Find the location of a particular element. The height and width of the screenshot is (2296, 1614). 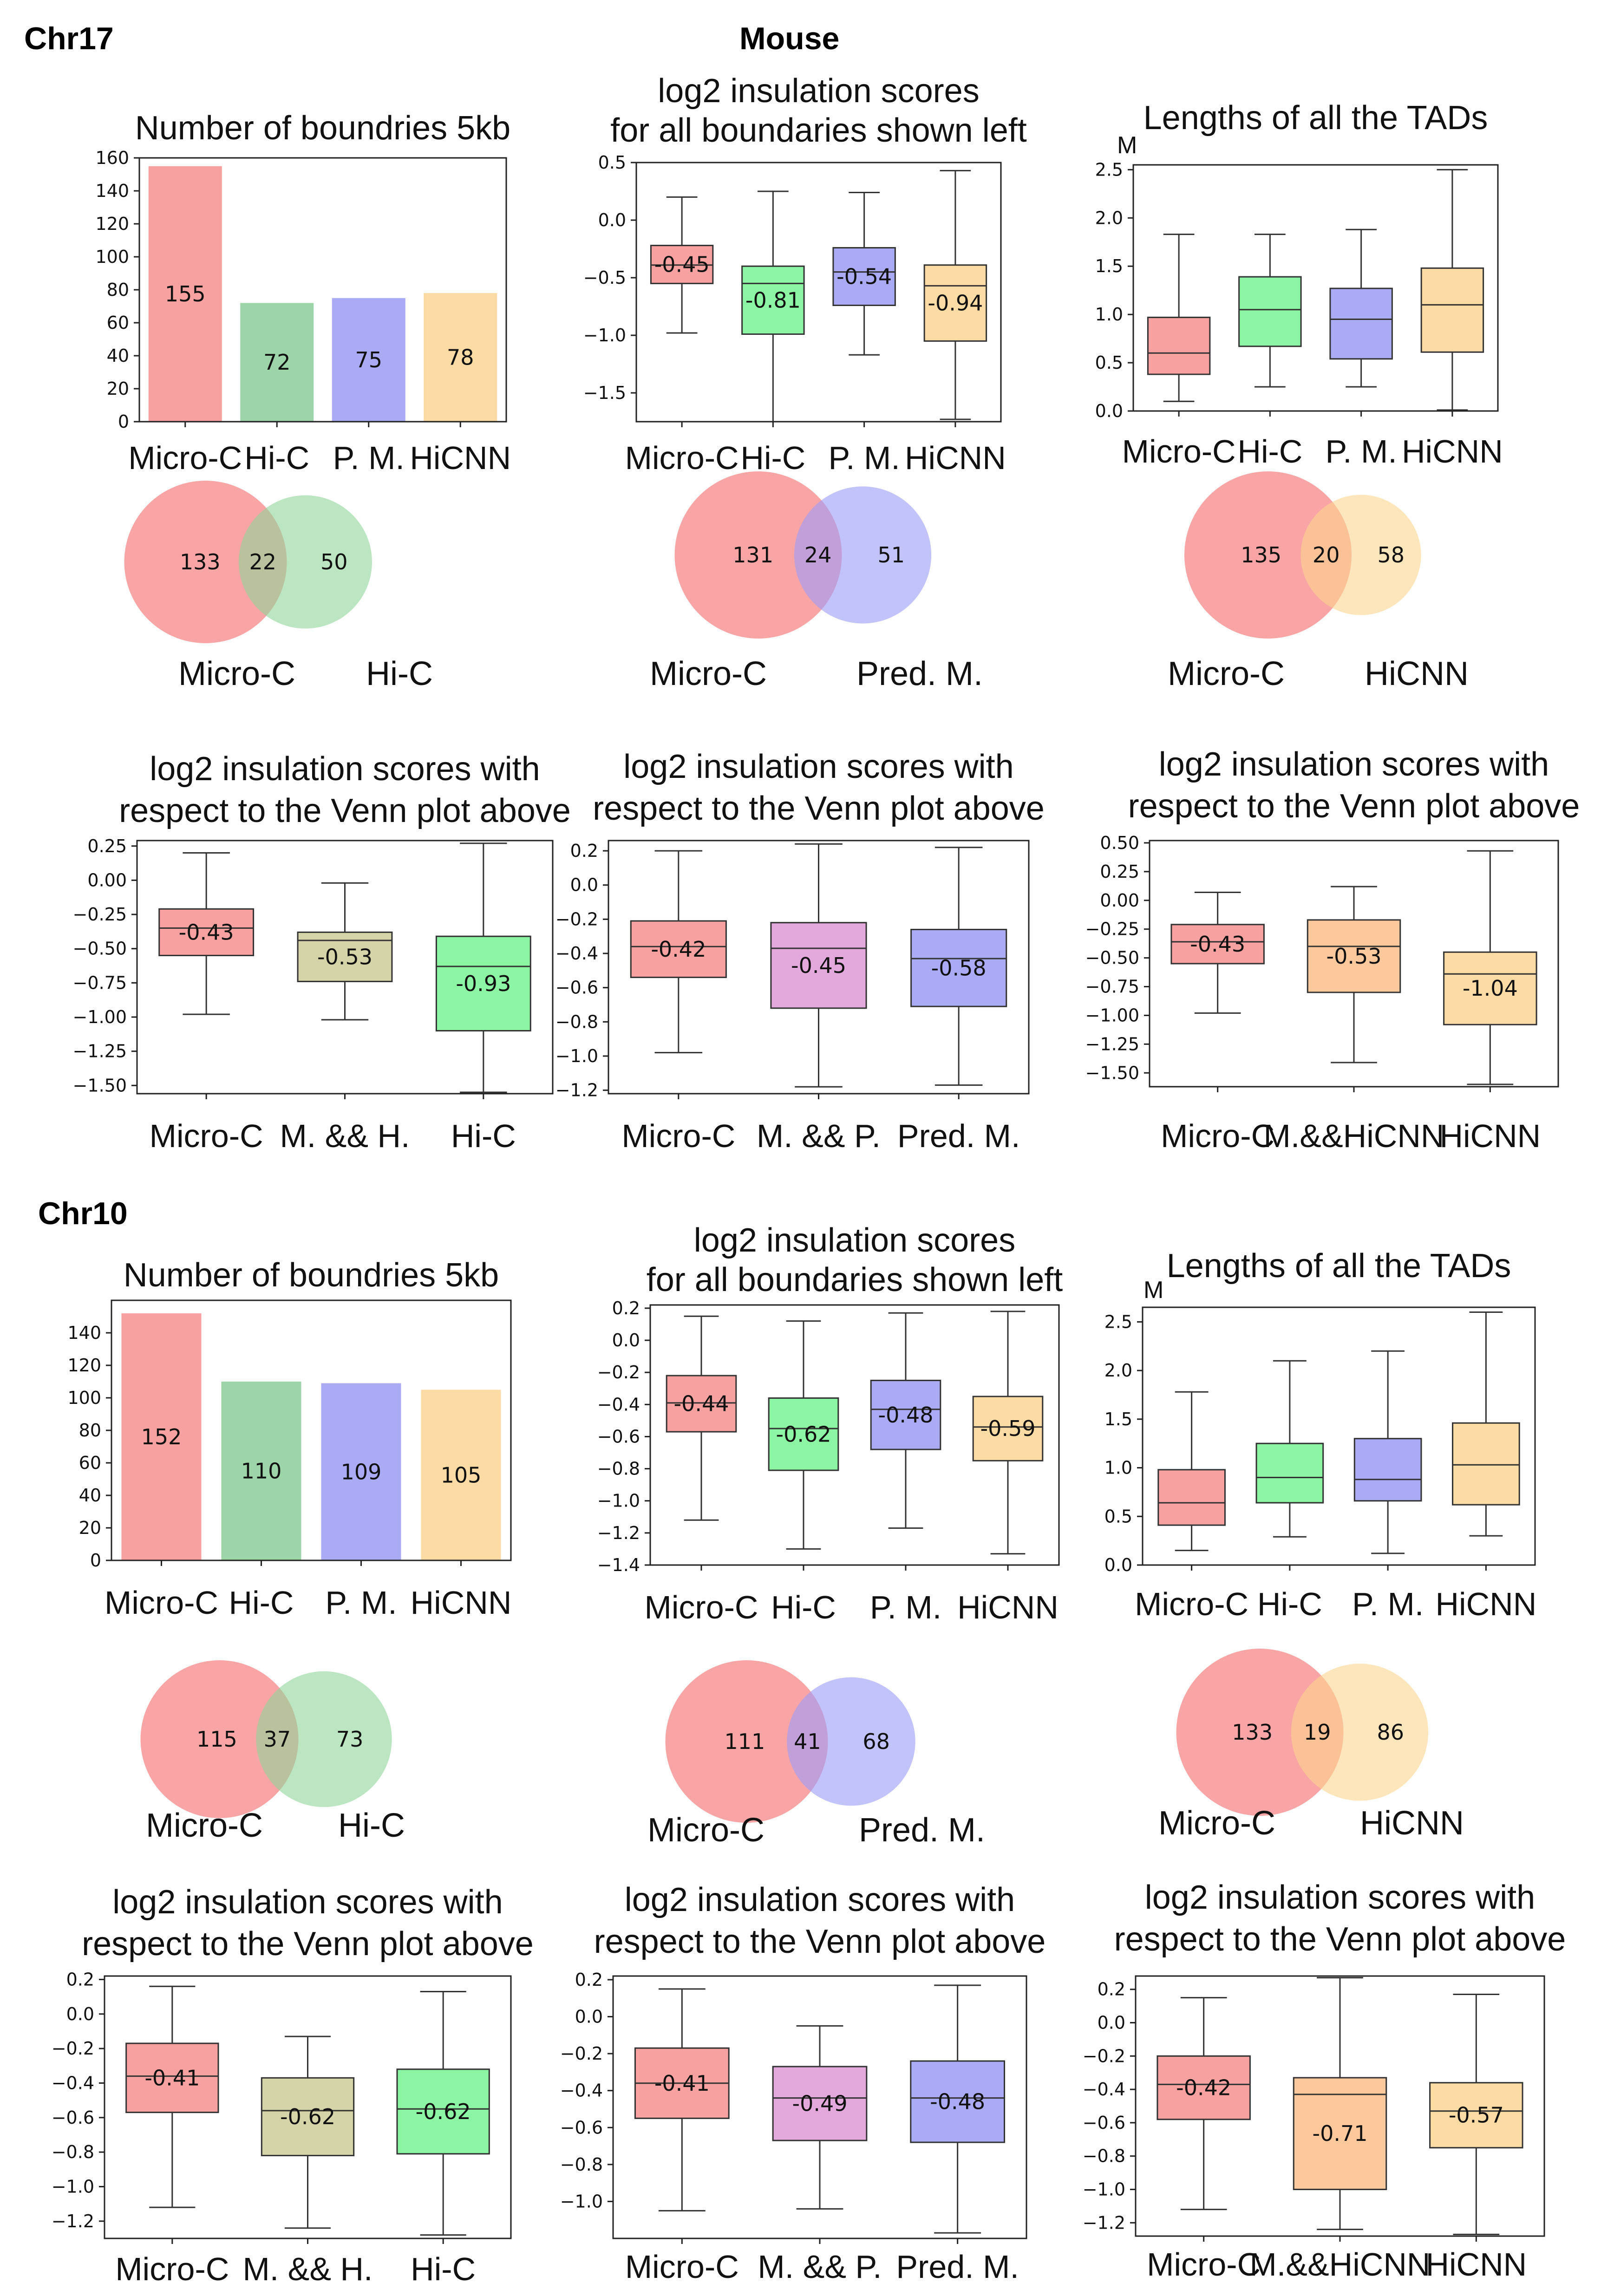

c10_bar-bar-value-label: 110 is located at coordinates (261, 1471).